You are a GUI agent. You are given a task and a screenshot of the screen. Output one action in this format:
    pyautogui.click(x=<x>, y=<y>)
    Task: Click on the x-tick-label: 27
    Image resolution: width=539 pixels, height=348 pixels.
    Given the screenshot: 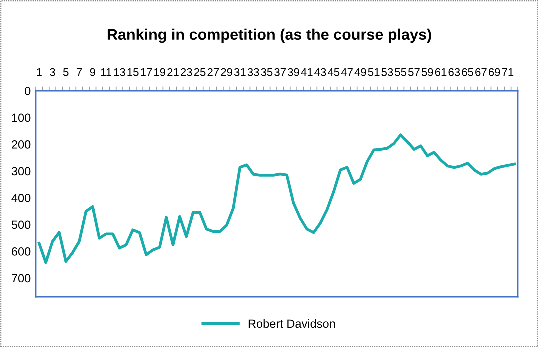 What is the action you would take?
    pyautogui.click(x=214, y=72)
    